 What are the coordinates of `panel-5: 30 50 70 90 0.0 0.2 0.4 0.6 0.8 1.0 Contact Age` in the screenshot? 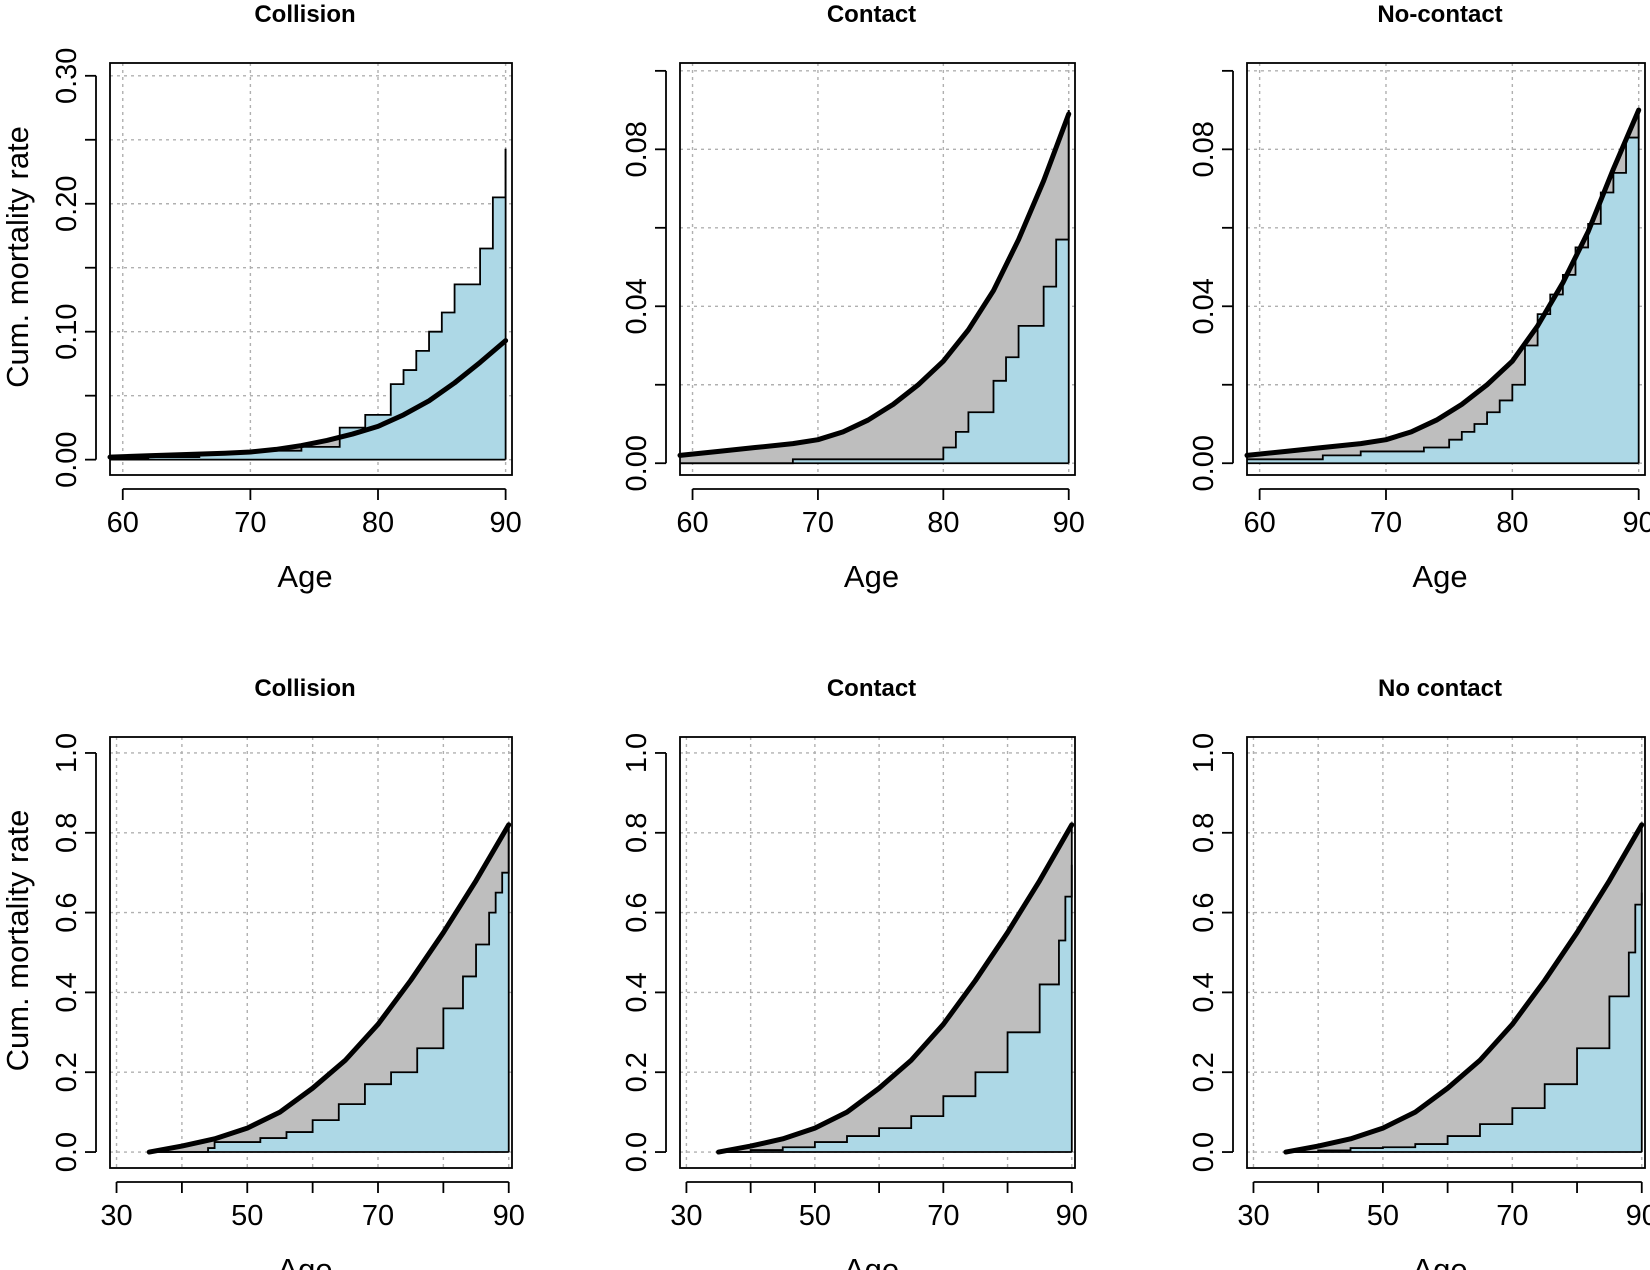 It's located at (854, 972).